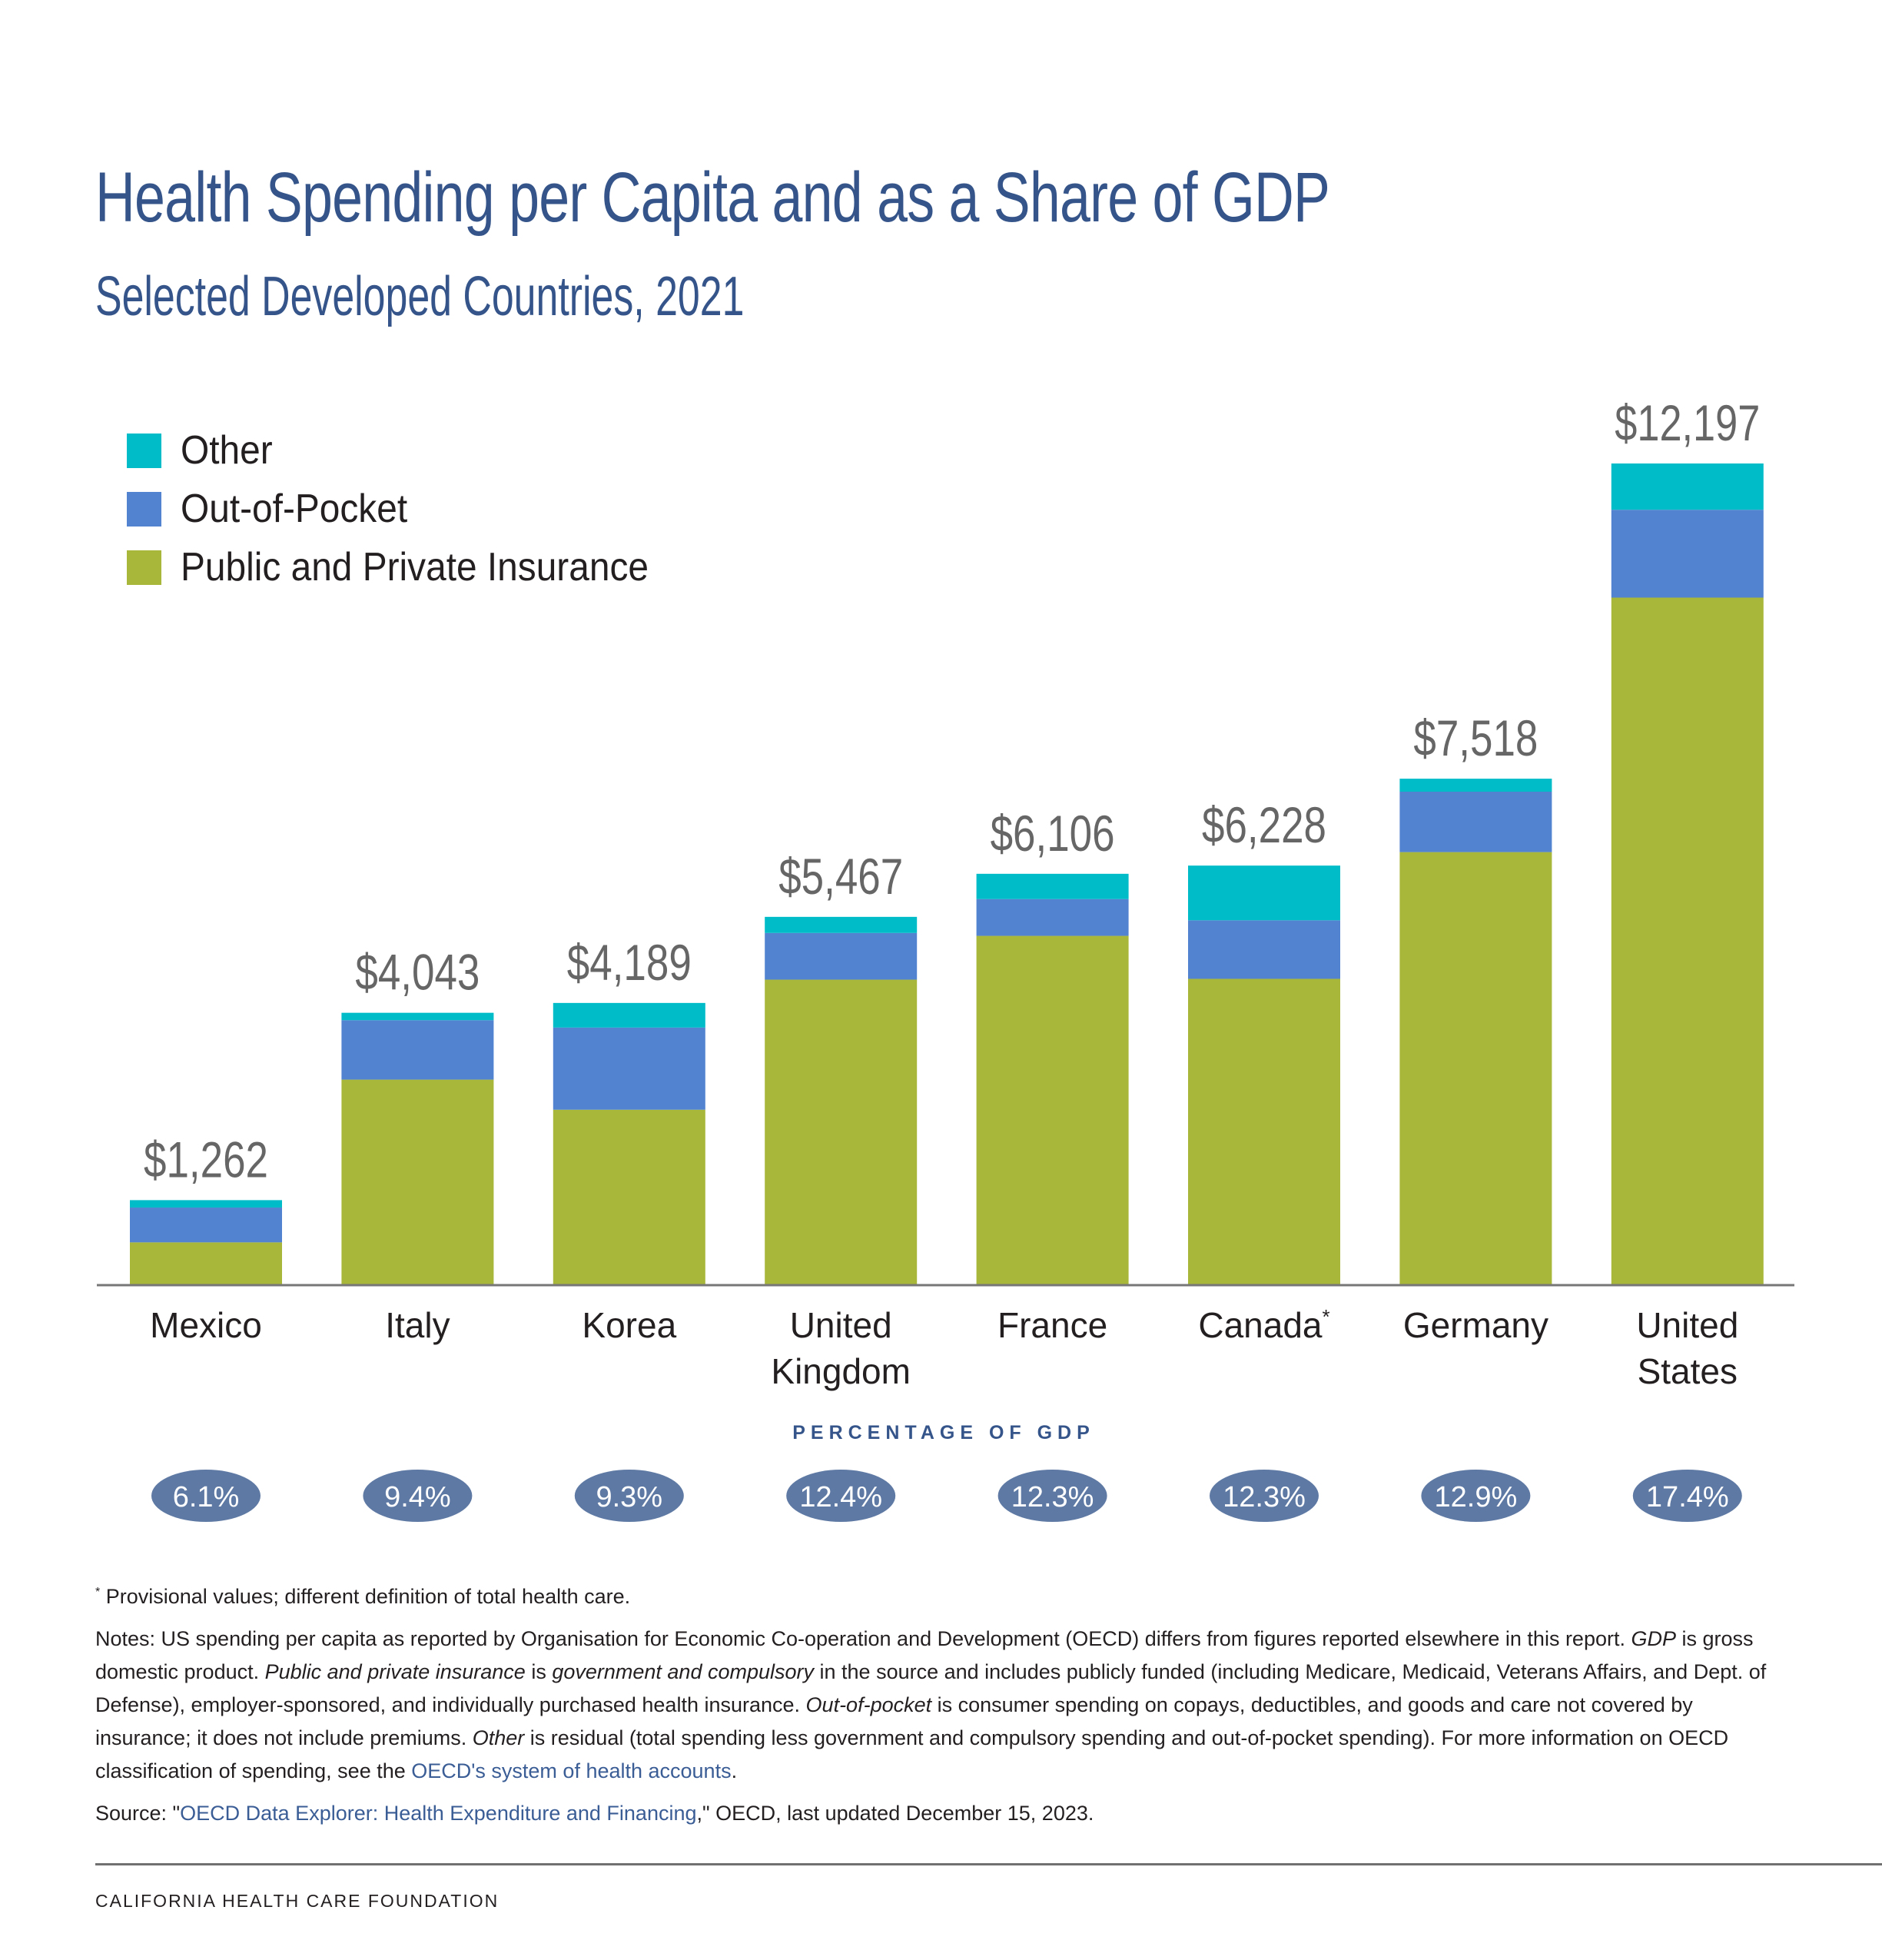 Image resolution: width=1882 pixels, height=1960 pixels. I want to click on bar-total-label: $12,197, so click(1687, 422).